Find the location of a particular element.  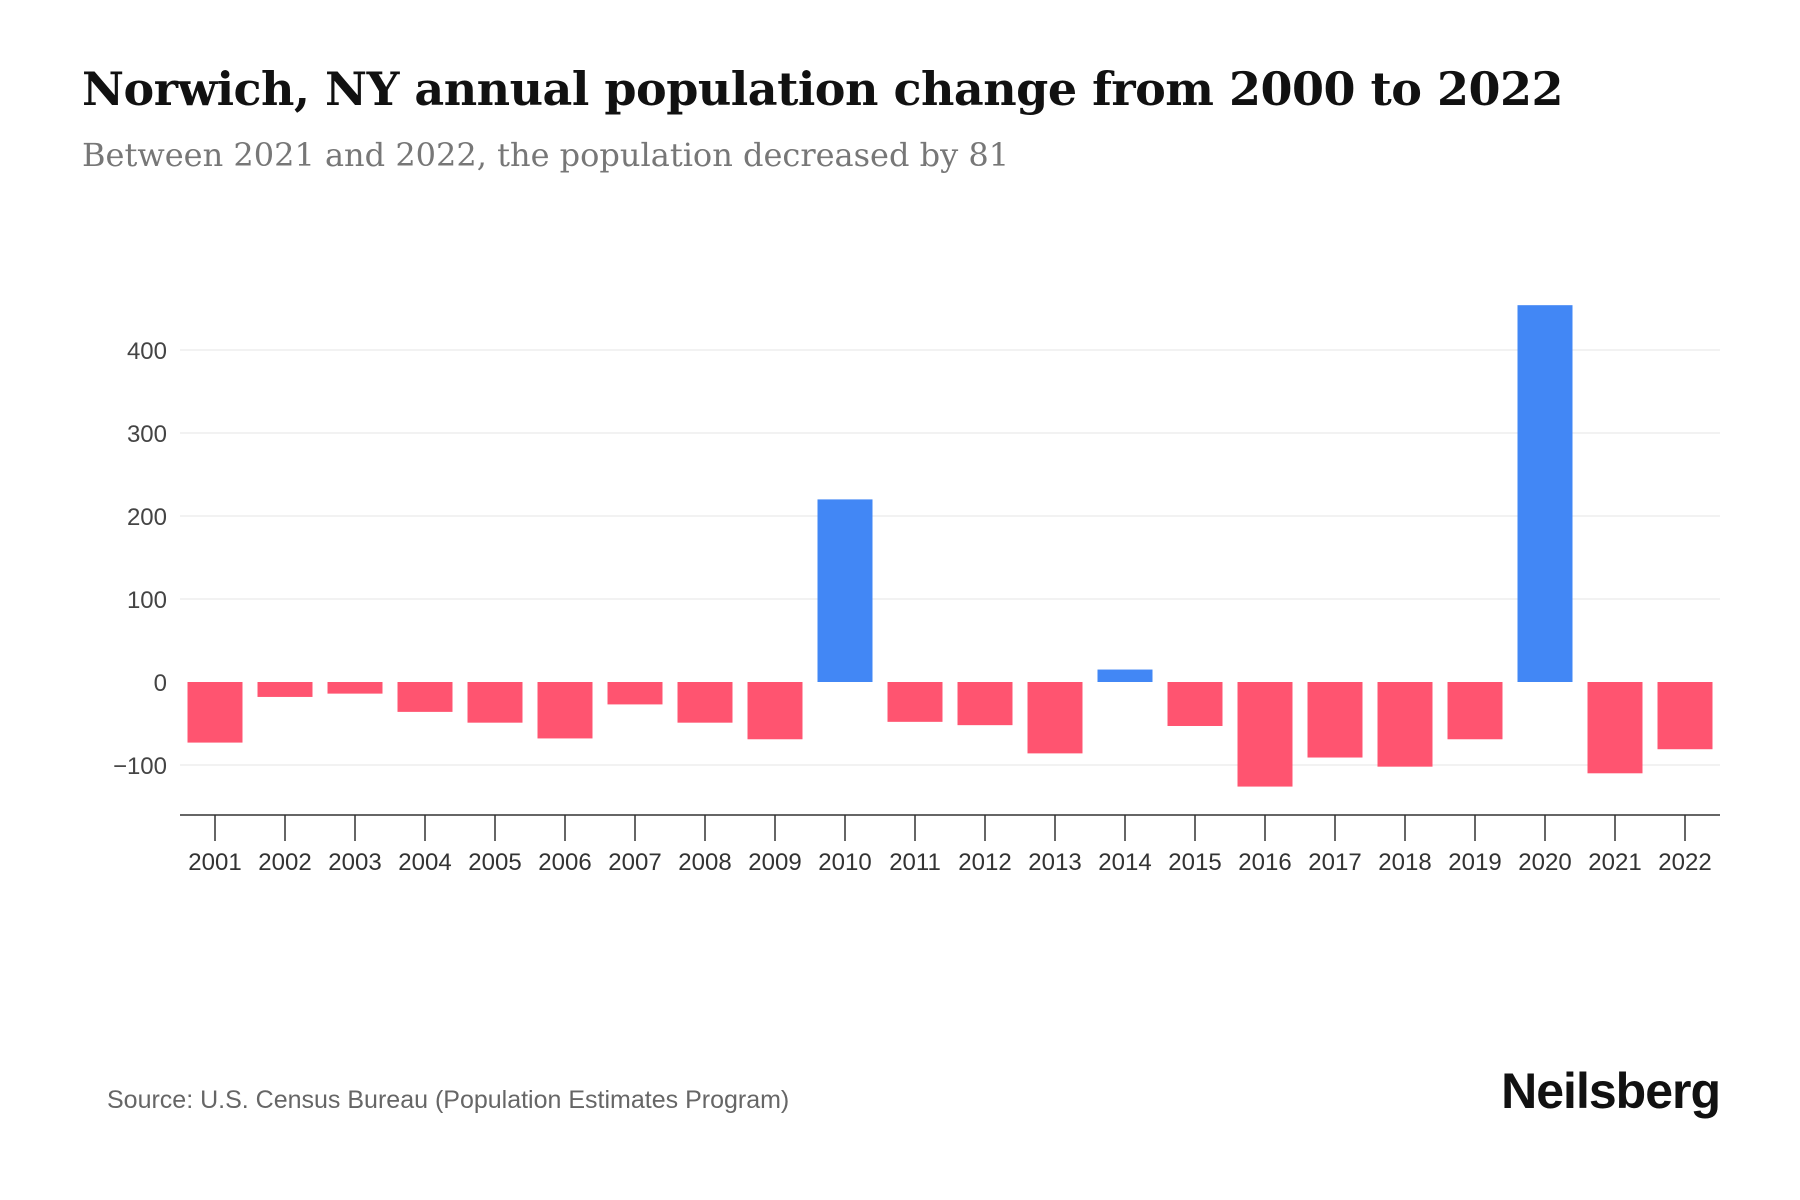

bar-2017 is located at coordinates (1335, 720).